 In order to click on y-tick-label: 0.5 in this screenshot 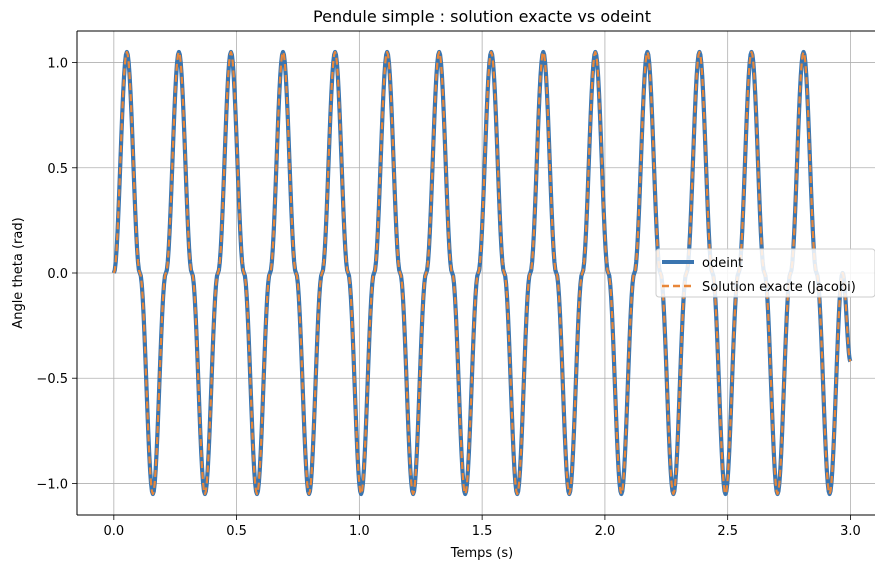, I will do `click(57, 169)`.